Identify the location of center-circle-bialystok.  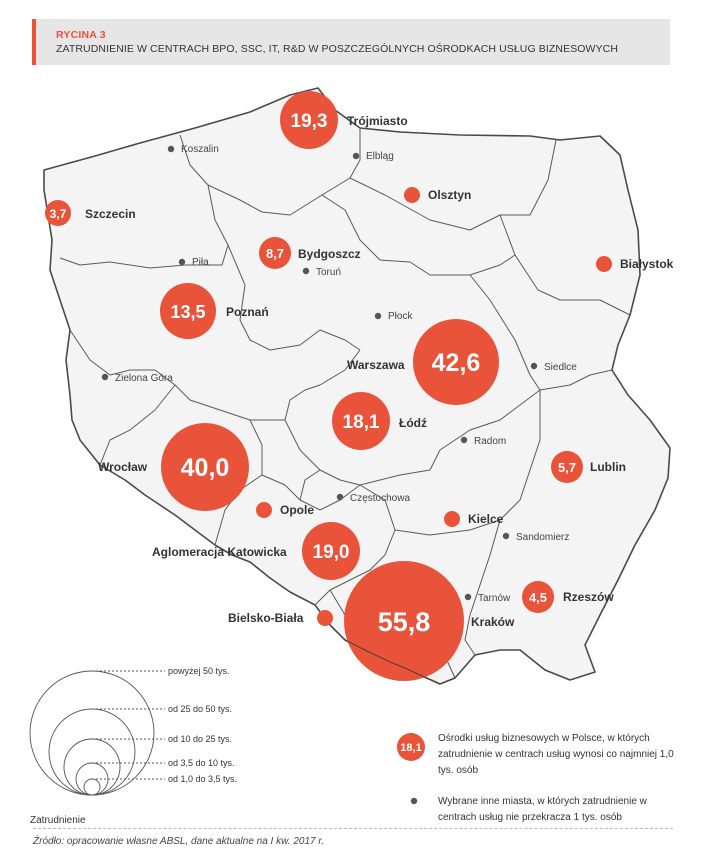
(604, 264).